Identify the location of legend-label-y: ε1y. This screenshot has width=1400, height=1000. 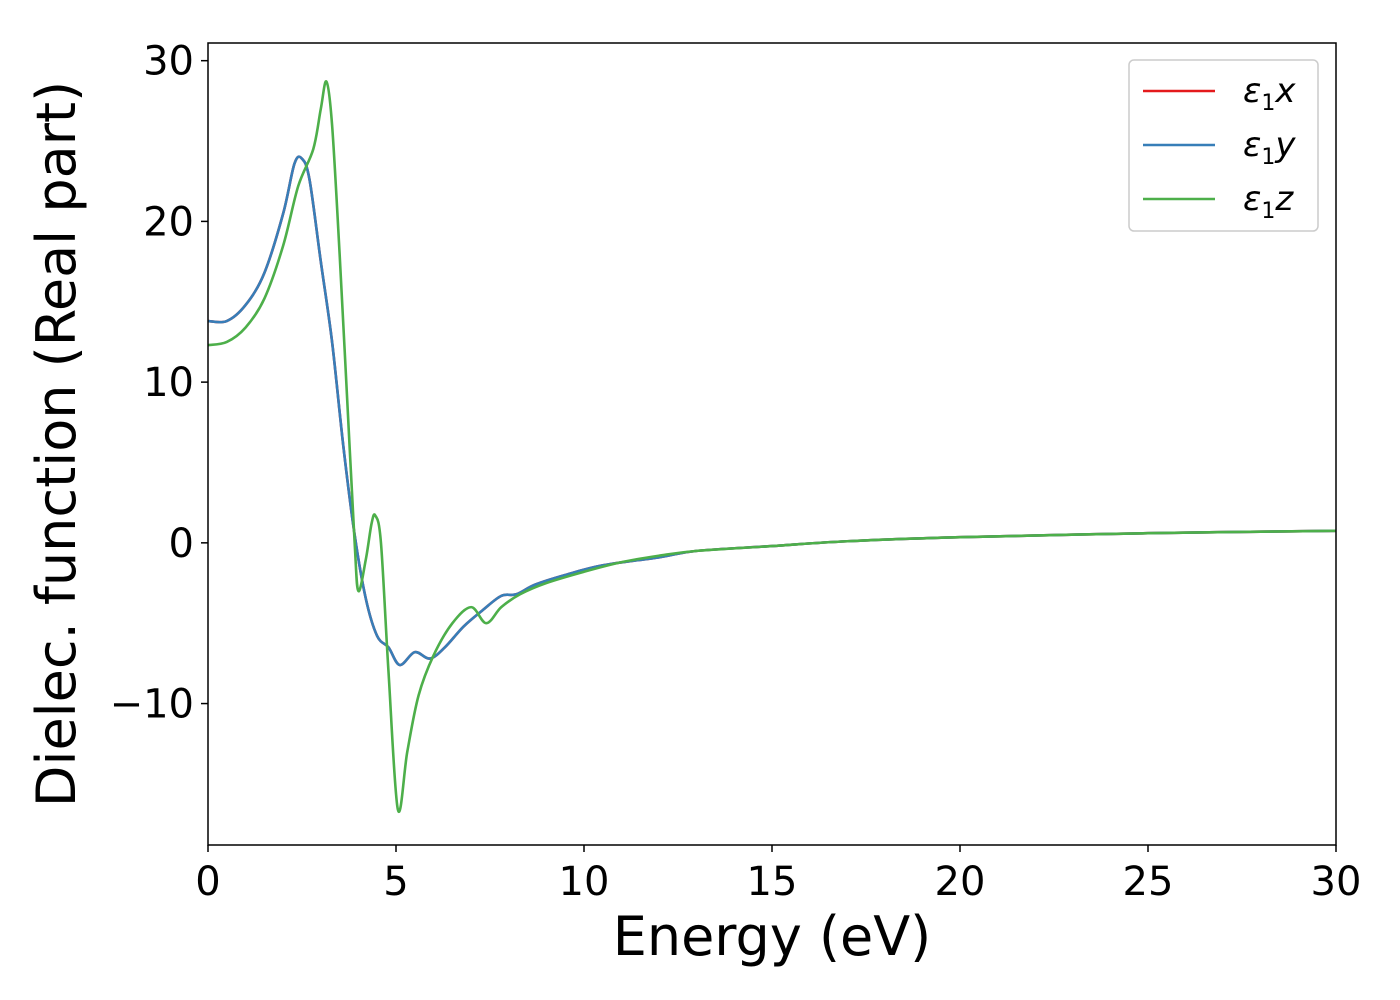
(1269, 147).